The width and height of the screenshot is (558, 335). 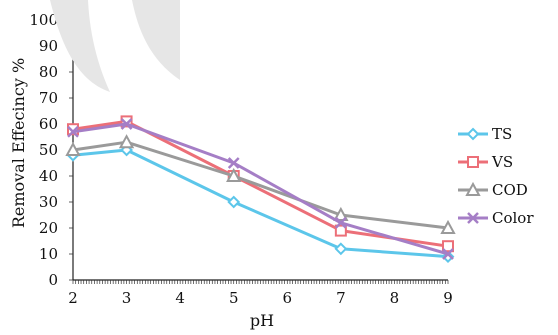 I want to click on y-tick-label: 50, so click(x=48, y=150).